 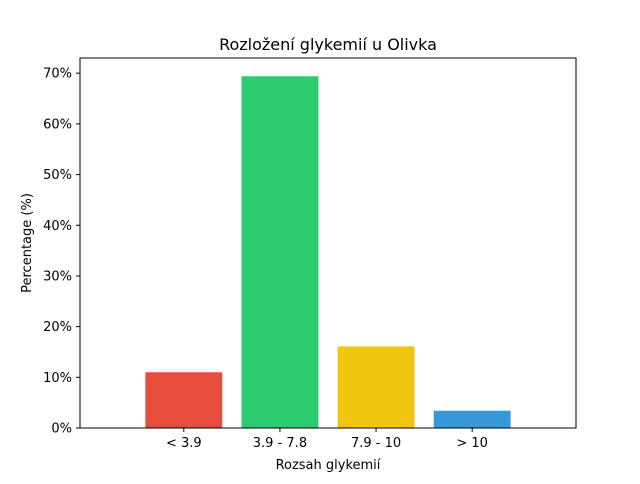 What do you see at coordinates (472, 443) in the screenshot?
I see `x-tick-label: > 10` at bounding box center [472, 443].